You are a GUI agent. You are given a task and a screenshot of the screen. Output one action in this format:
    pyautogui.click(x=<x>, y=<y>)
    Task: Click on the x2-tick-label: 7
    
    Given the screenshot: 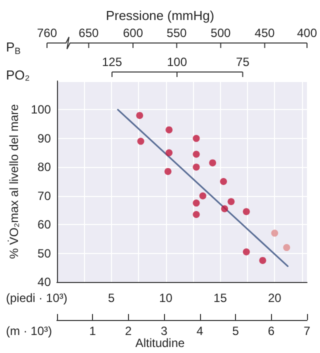 What is the action you would take?
    pyautogui.click(x=307, y=331)
    